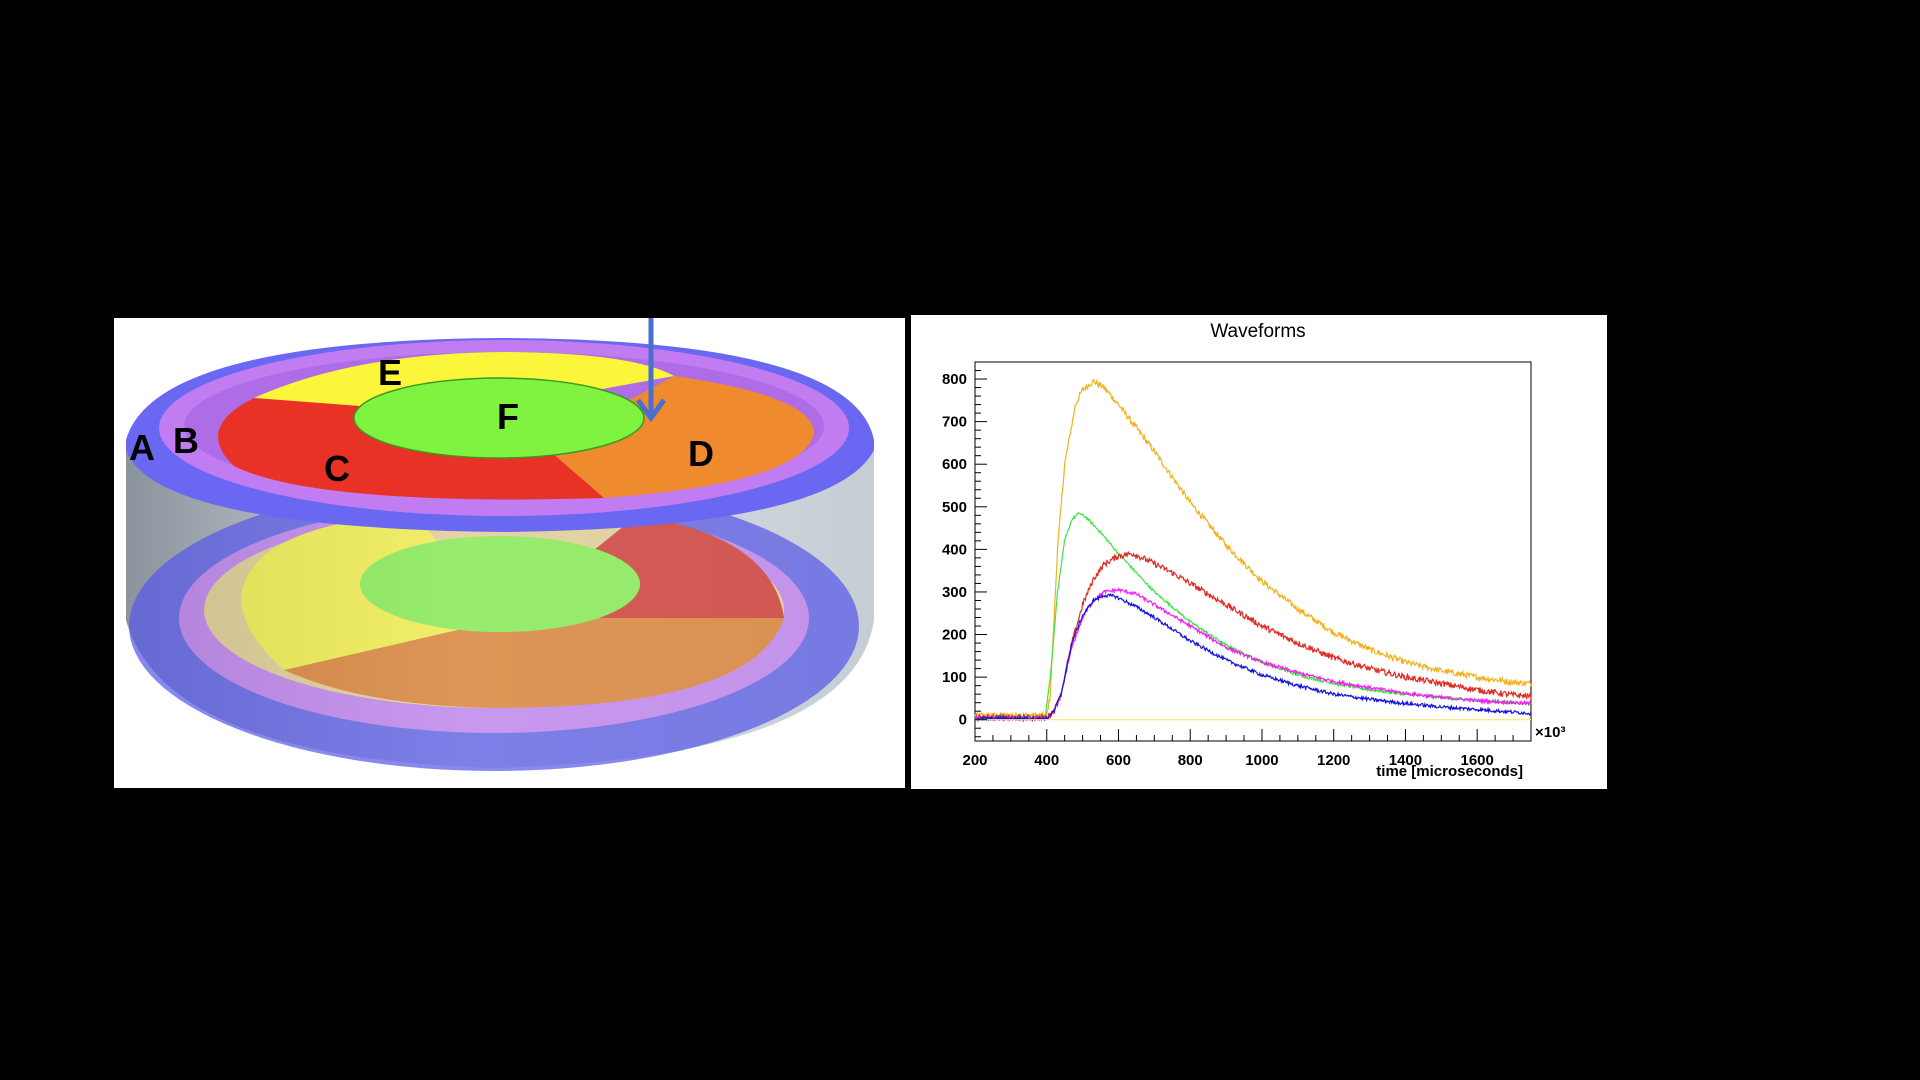 This screenshot has height=1080, width=1920. I want to click on y-tick-label: 300, so click(954, 592).